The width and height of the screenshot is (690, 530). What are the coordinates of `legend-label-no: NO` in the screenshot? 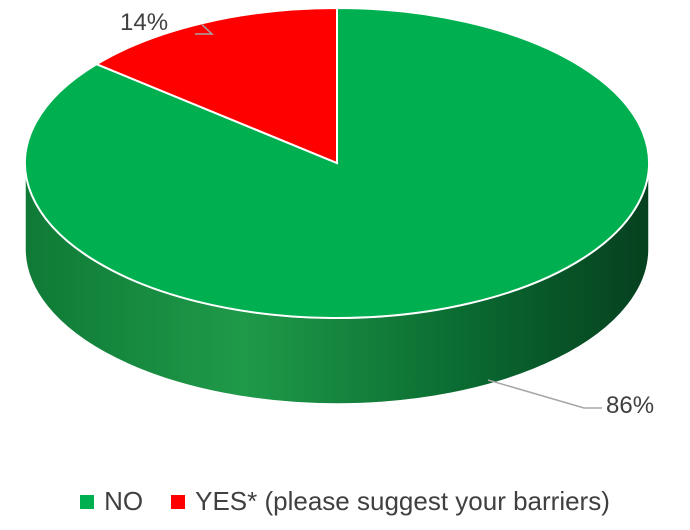 It's located at (124, 501).